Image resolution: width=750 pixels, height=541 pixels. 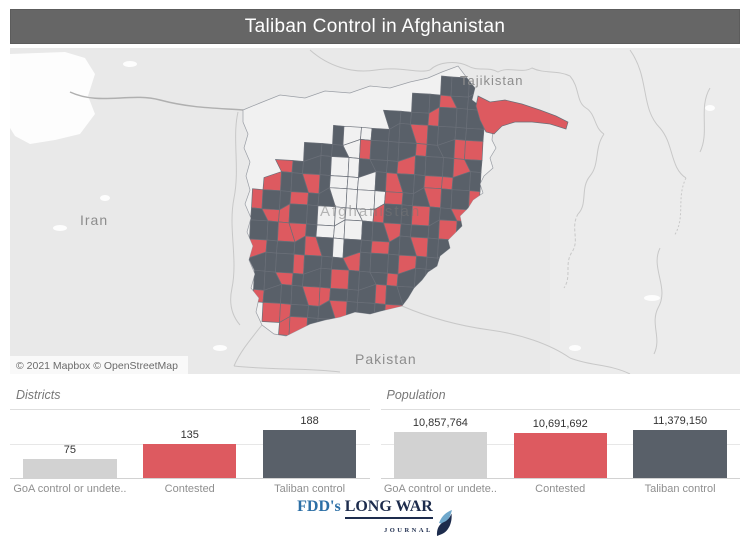 What do you see at coordinates (190, 461) in the screenshot?
I see `bar-contested-districts` at bounding box center [190, 461].